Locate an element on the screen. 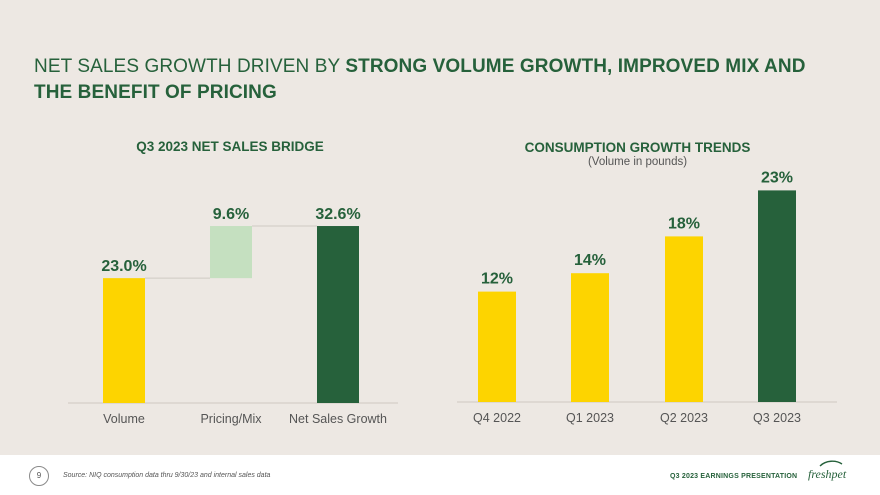  trends-chart-subtitle: (Volume in pounds) is located at coordinates (637, 162).